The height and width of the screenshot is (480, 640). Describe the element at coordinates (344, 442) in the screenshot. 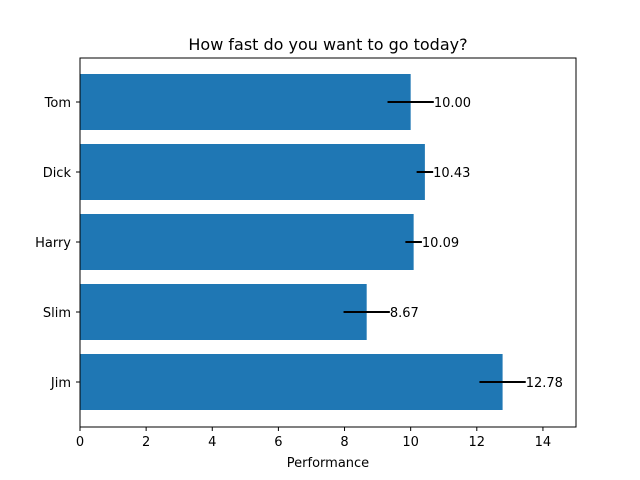

I see `x-tick-label: 8` at that location.